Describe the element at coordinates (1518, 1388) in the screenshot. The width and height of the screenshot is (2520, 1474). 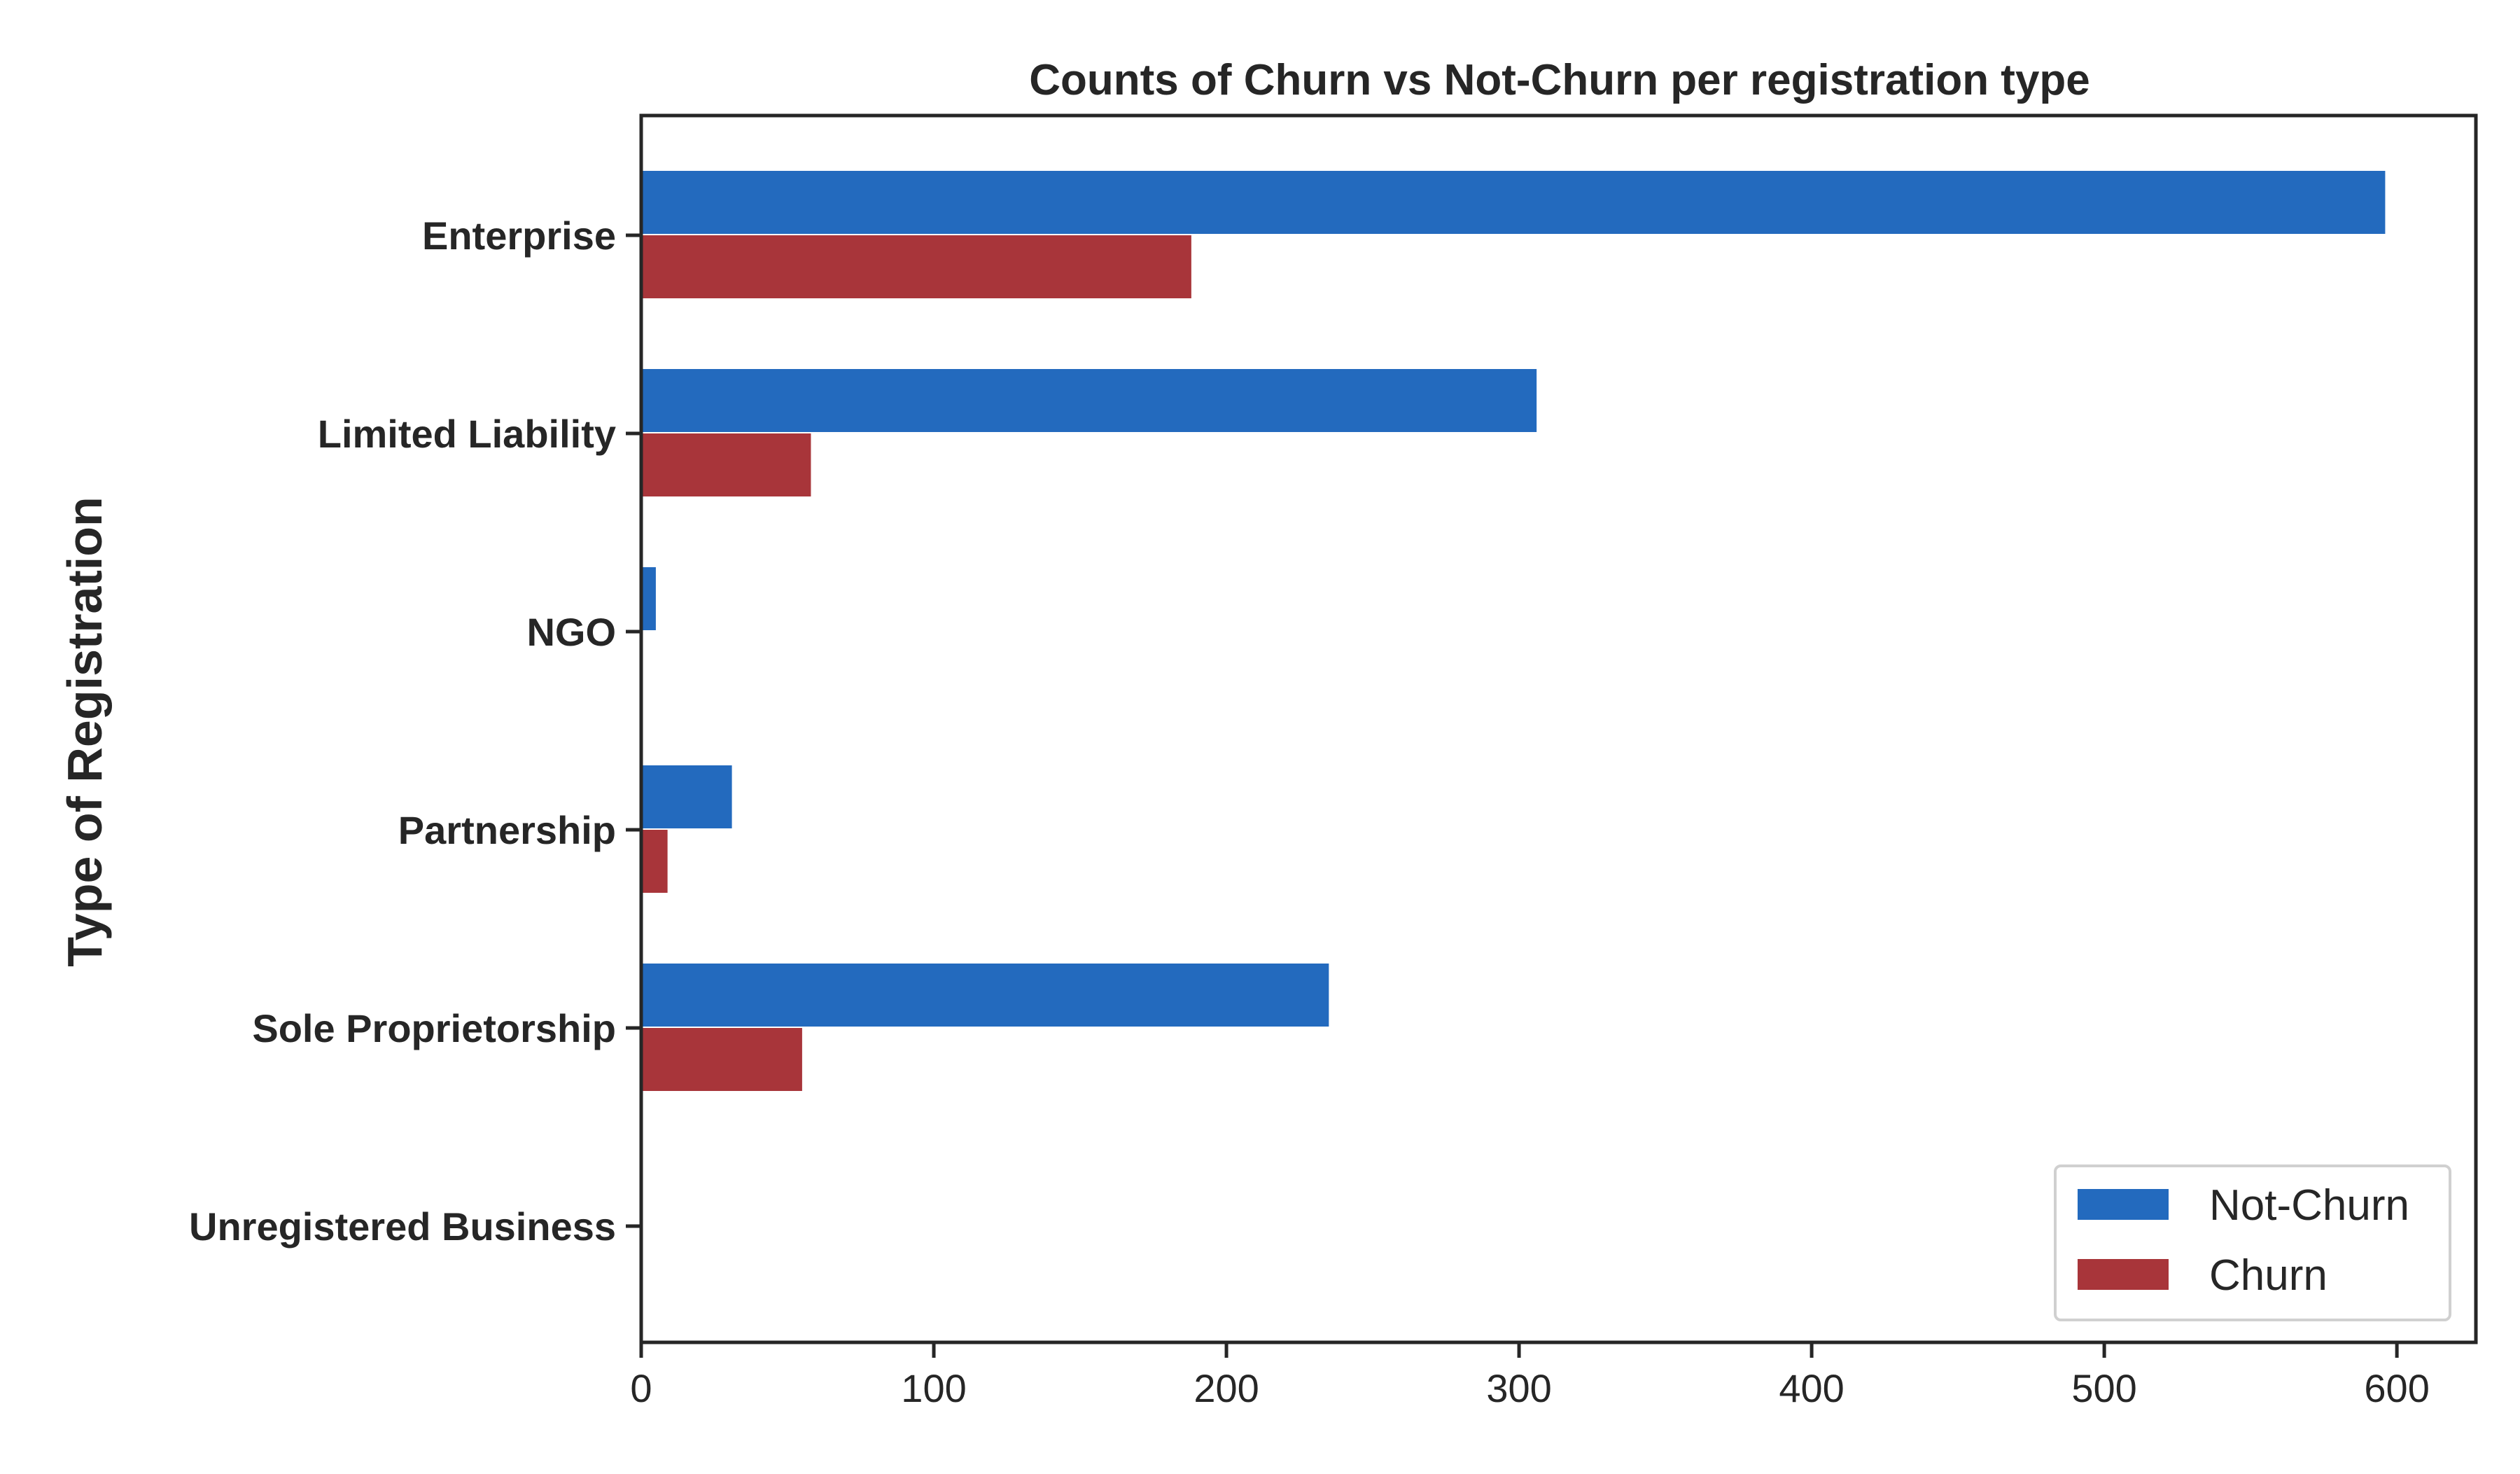
I see `x-tick-label: 300` at that location.